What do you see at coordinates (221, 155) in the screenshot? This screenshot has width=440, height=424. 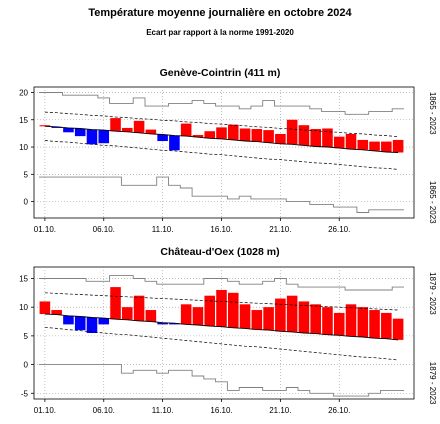 I see `norm-lower-line` at bounding box center [221, 155].